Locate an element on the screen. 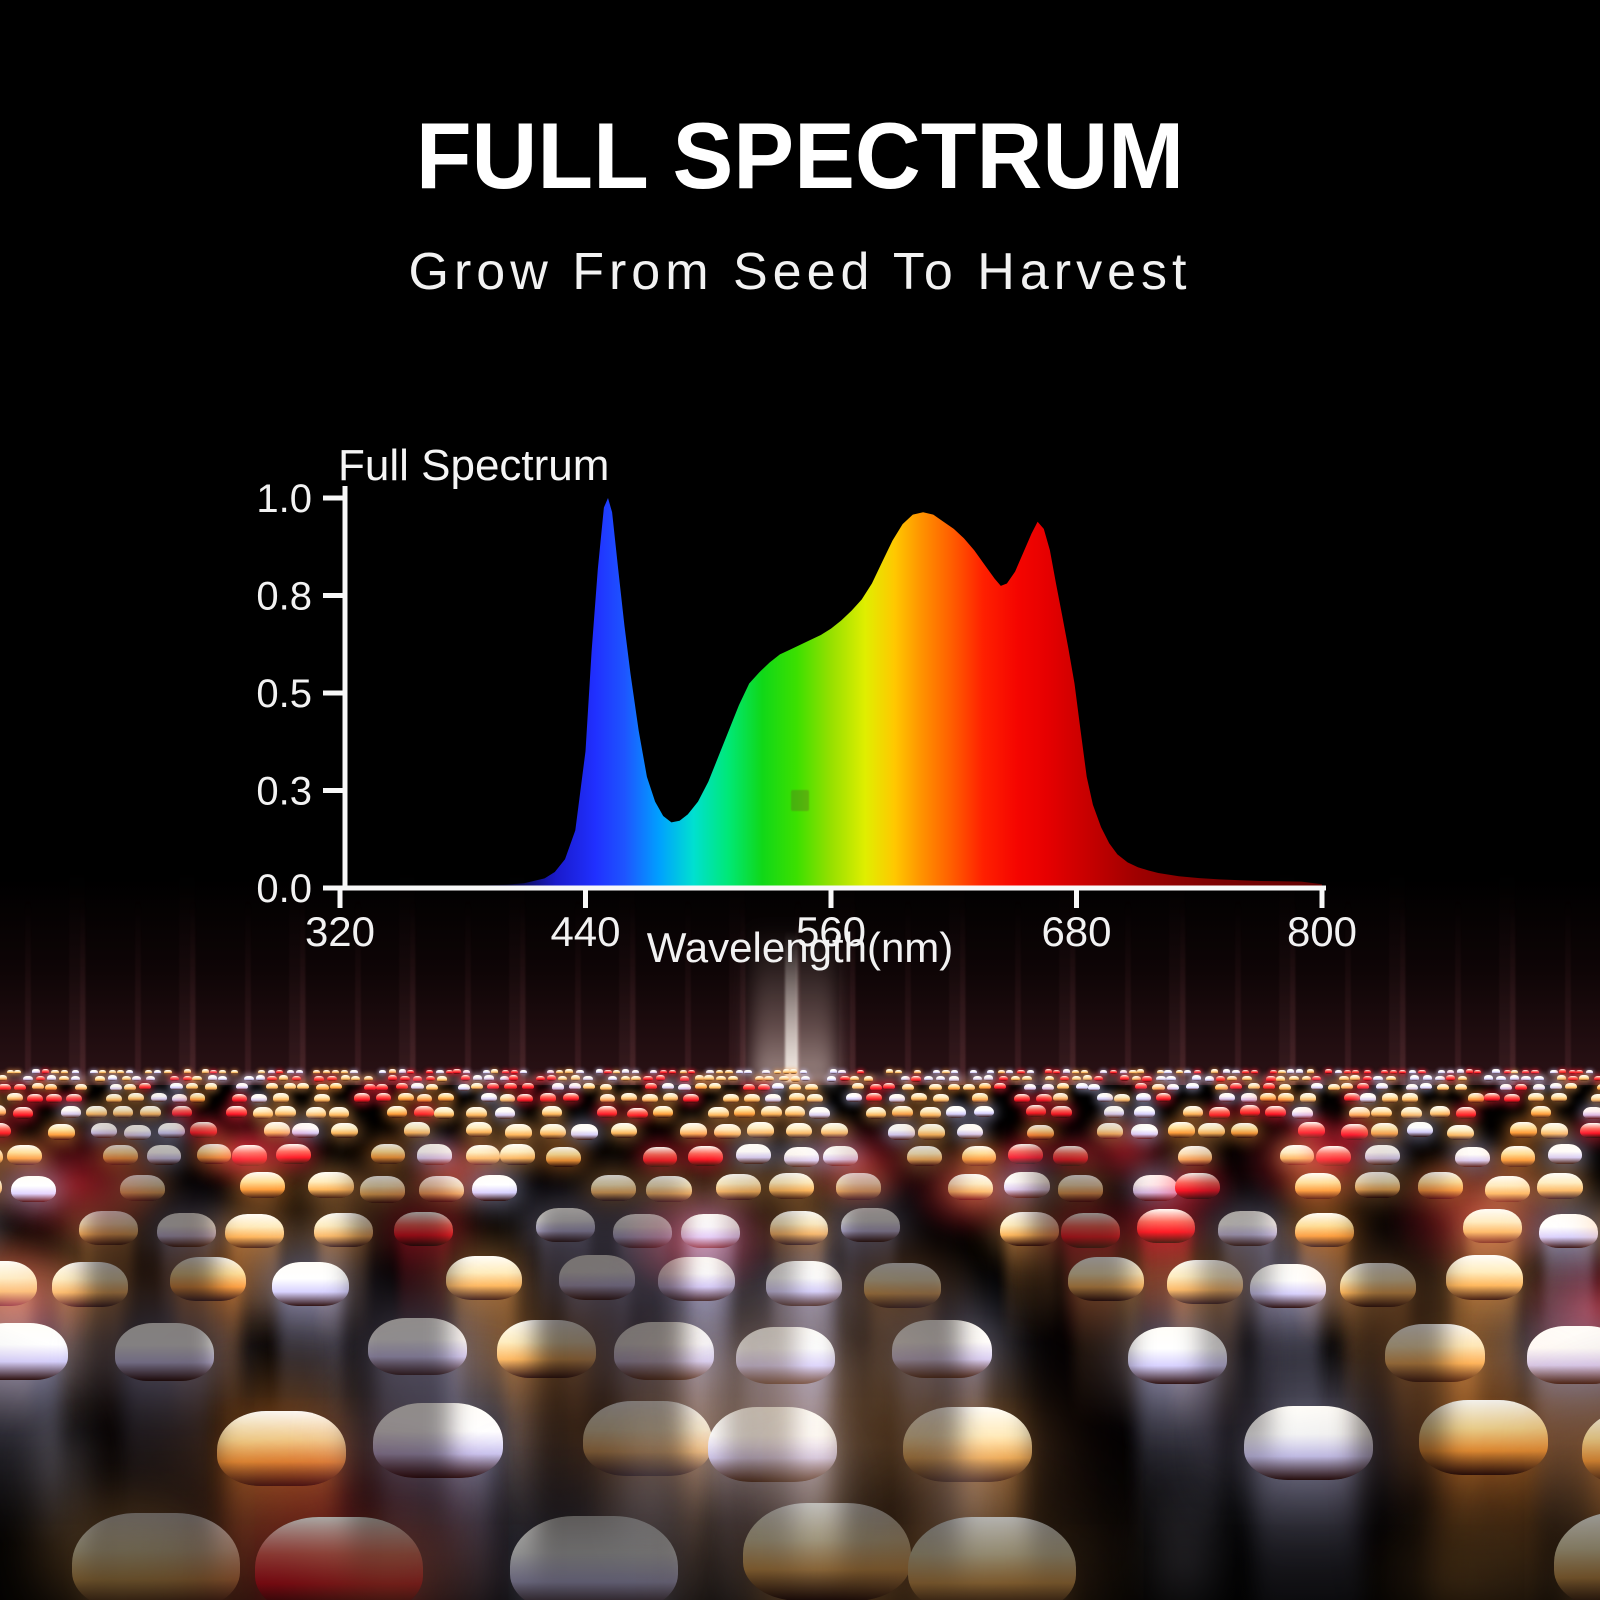  x-axis-label: Wavelength(nm) is located at coordinates (800, 947).